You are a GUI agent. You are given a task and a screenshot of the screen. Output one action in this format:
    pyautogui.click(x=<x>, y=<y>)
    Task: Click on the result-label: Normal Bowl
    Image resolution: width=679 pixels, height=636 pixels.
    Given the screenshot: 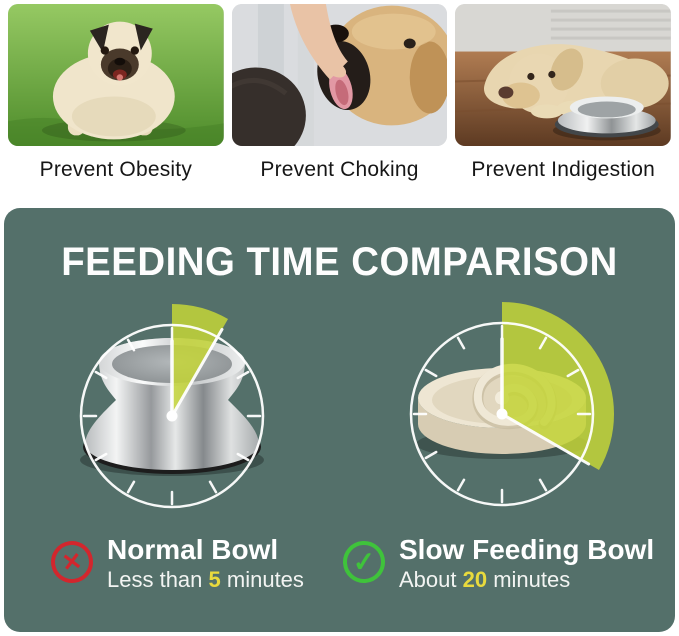 What is the action you would take?
    pyautogui.click(x=193, y=549)
    